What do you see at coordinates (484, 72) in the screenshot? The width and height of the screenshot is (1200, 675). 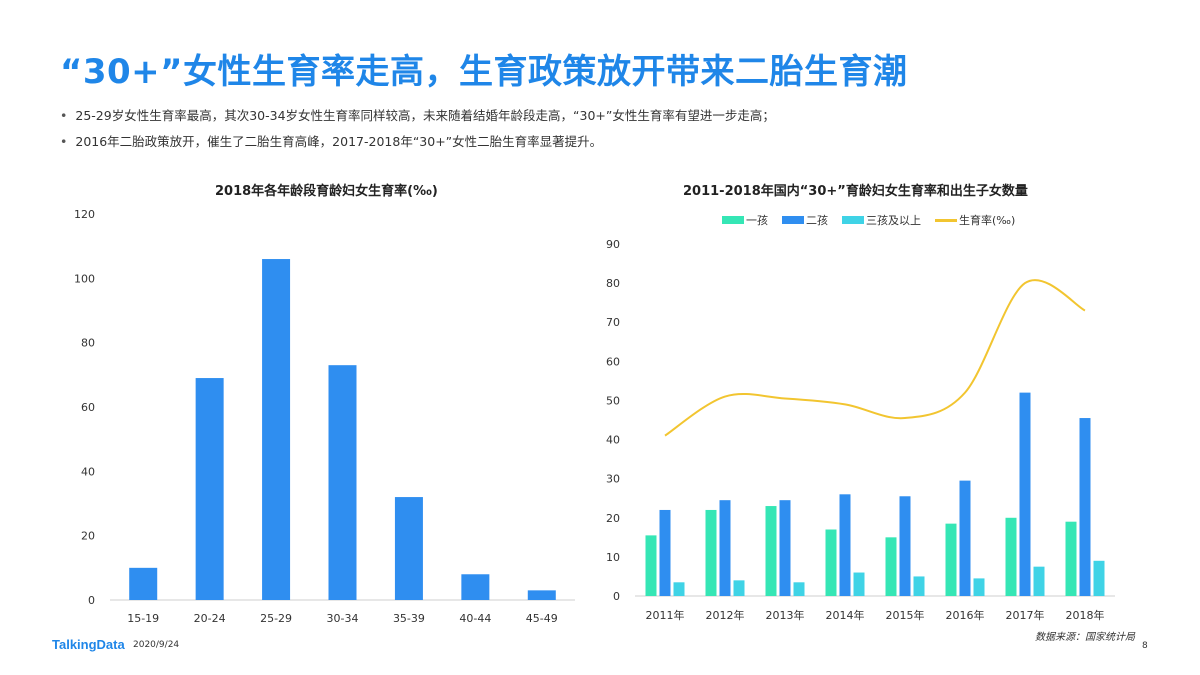 I see `page-title: “30+”女性生育率走高，生育政策放开带来二胎生育潮` at bounding box center [484, 72].